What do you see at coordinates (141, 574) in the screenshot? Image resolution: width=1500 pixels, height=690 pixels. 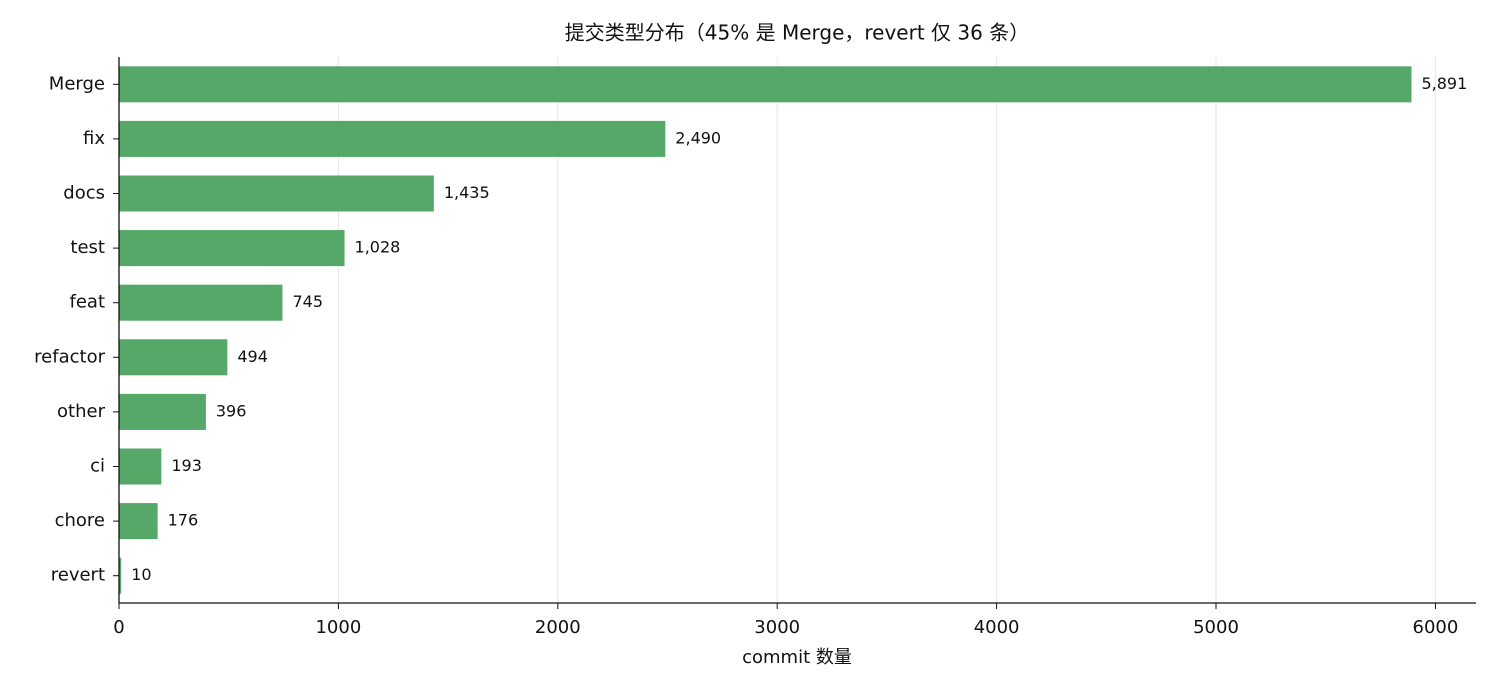 I see `value-label: 10` at bounding box center [141, 574].